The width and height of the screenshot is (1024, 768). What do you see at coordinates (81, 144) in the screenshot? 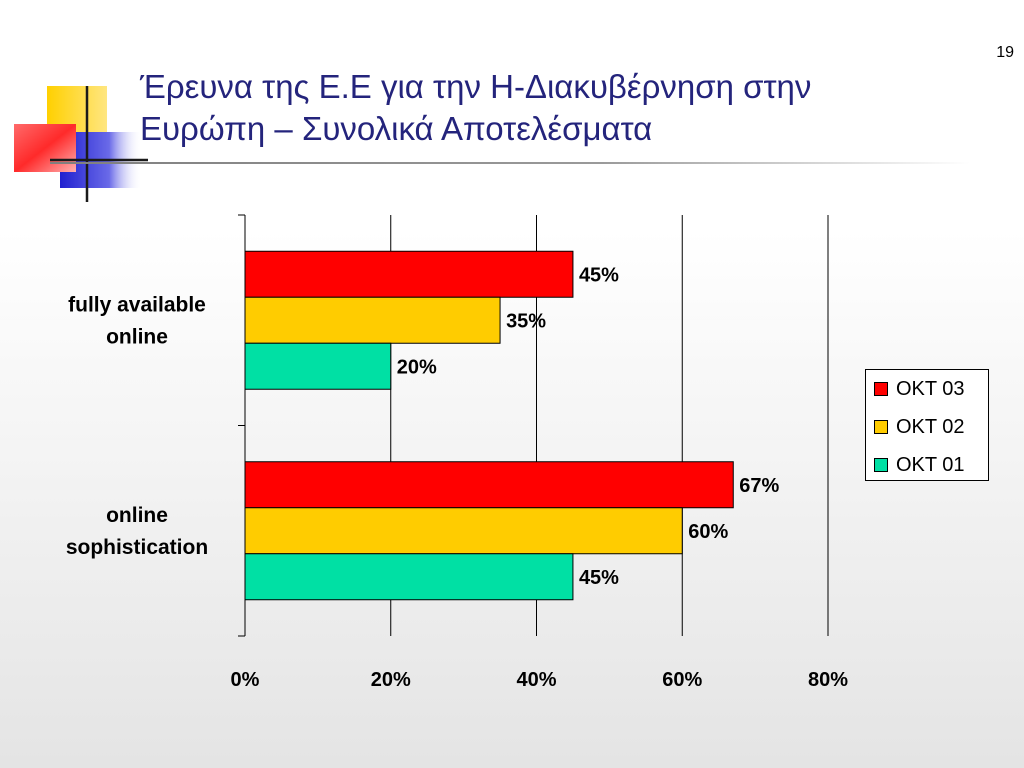
I see `decorative-squares-logo` at bounding box center [81, 144].